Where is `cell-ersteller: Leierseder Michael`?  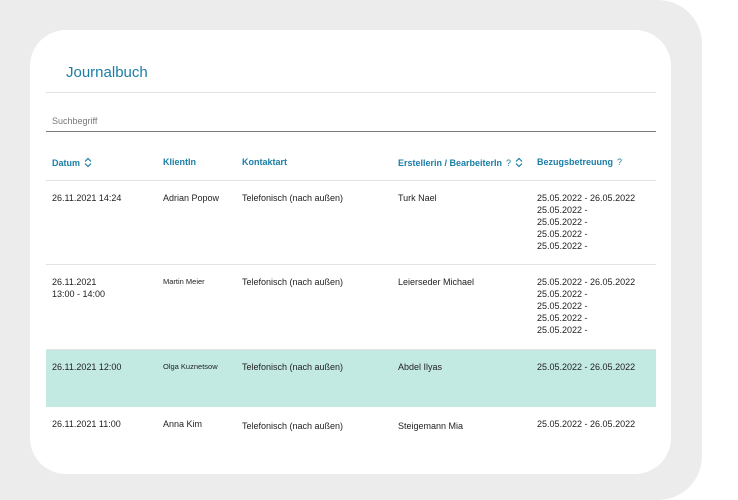 cell-ersteller: Leierseder Michael is located at coordinates (436, 282).